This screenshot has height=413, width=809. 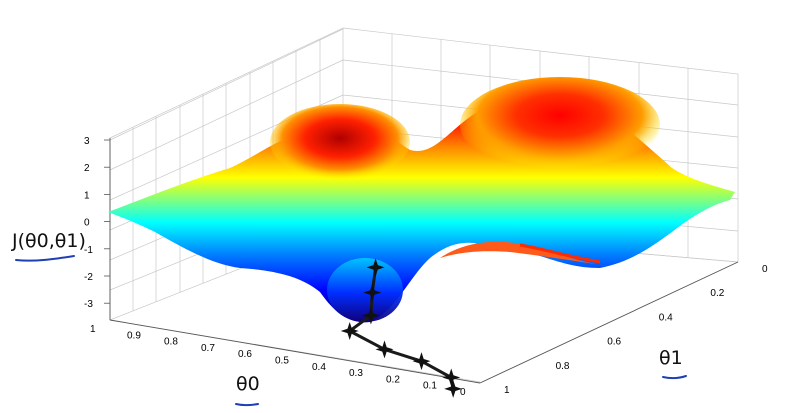 What do you see at coordinates (393, 379) in the screenshot?
I see `x-tick-label: 0.2` at bounding box center [393, 379].